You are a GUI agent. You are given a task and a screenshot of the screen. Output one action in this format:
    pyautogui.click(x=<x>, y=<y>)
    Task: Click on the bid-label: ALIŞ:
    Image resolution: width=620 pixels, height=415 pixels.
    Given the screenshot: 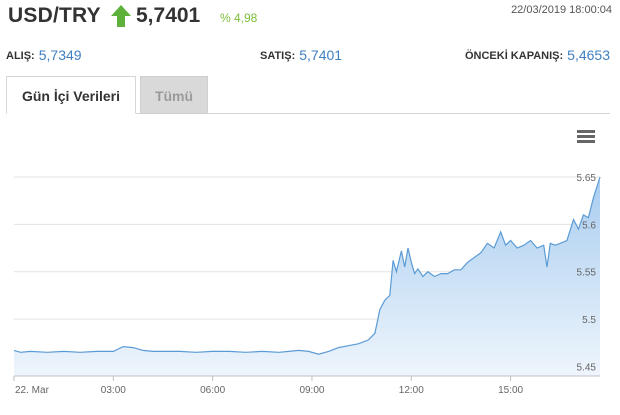 What is the action you would take?
    pyautogui.click(x=20, y=56)
    